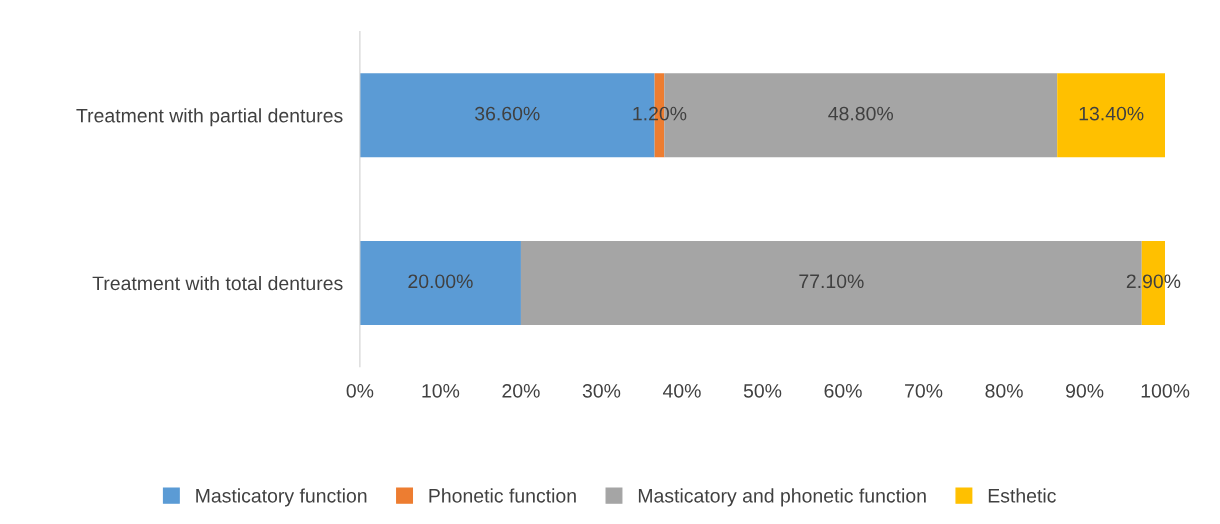 This screenshot has width=1220, height=524. I want to click on data-label: 13.40%, so click(1111, 113).